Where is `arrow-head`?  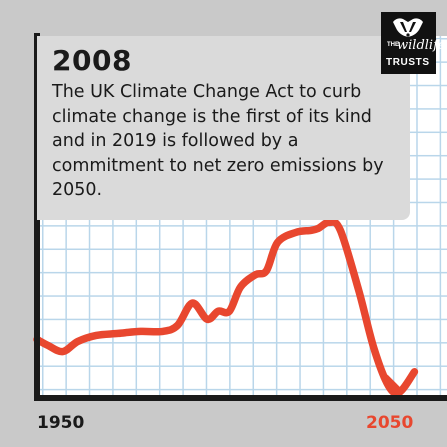 arrow-head is located at coordinates (392, 385).